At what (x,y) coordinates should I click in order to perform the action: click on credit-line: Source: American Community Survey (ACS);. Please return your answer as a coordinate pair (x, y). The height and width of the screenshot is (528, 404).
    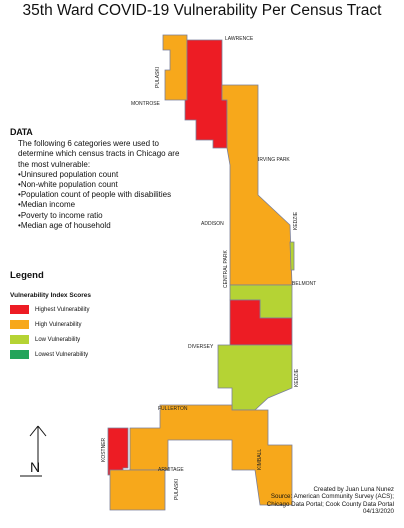
    Looking at the image, I should click on (332, 497).